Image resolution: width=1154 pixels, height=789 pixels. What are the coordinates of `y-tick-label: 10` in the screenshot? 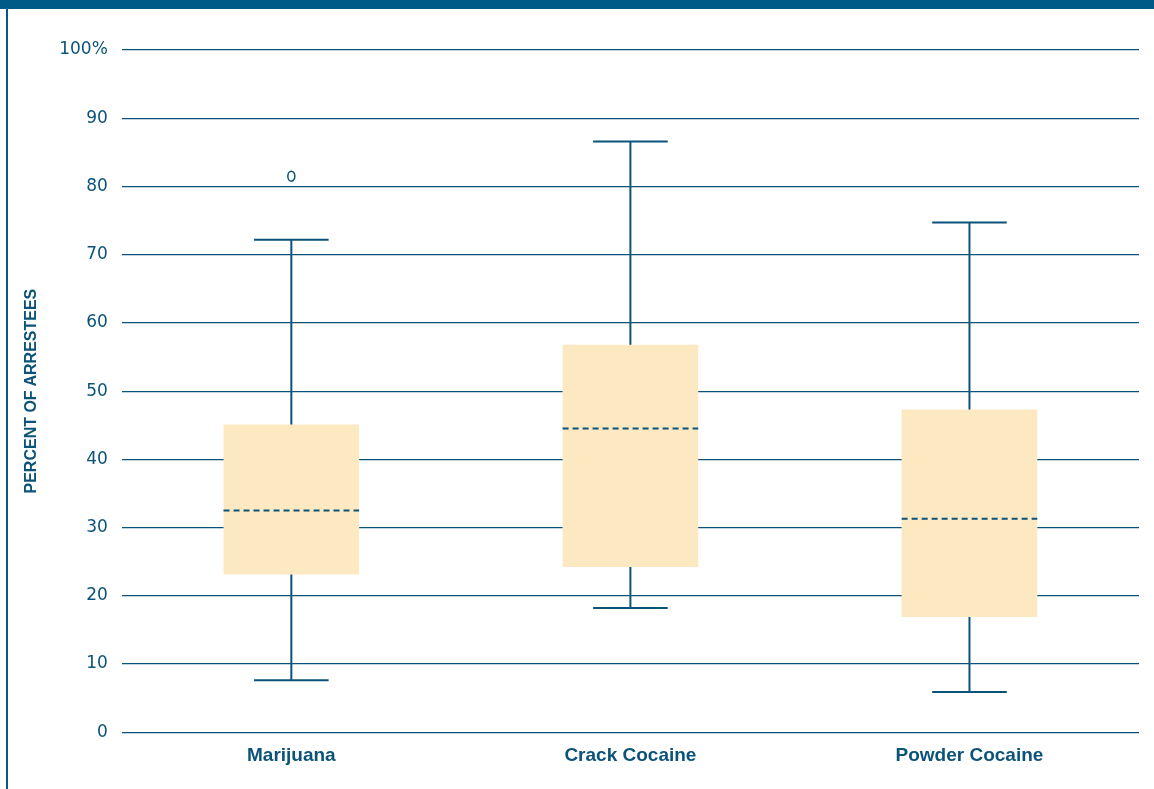 It's located at (97, 662).